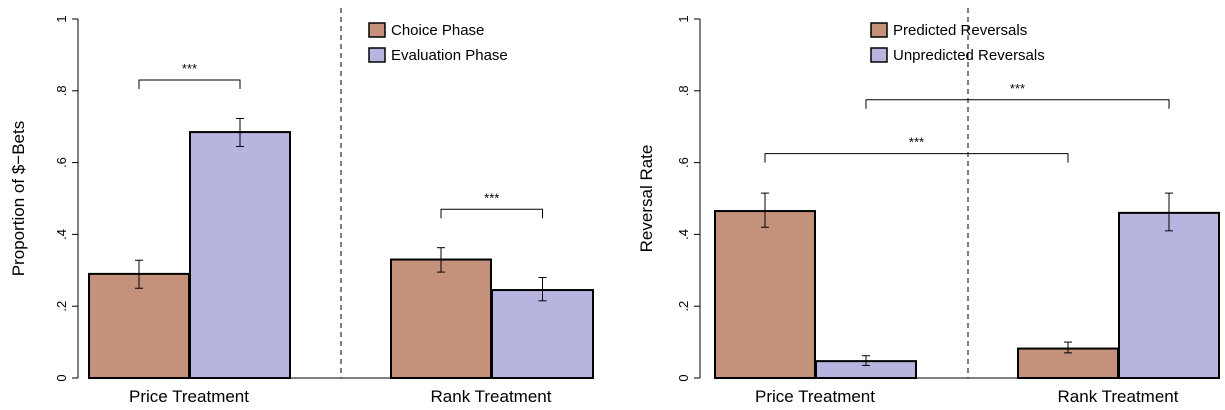  What do you see at coordinates (969, 55) in the screenshot?
I see `legend-label: Unpredicted Reversals` at bounding box center [969, 55].